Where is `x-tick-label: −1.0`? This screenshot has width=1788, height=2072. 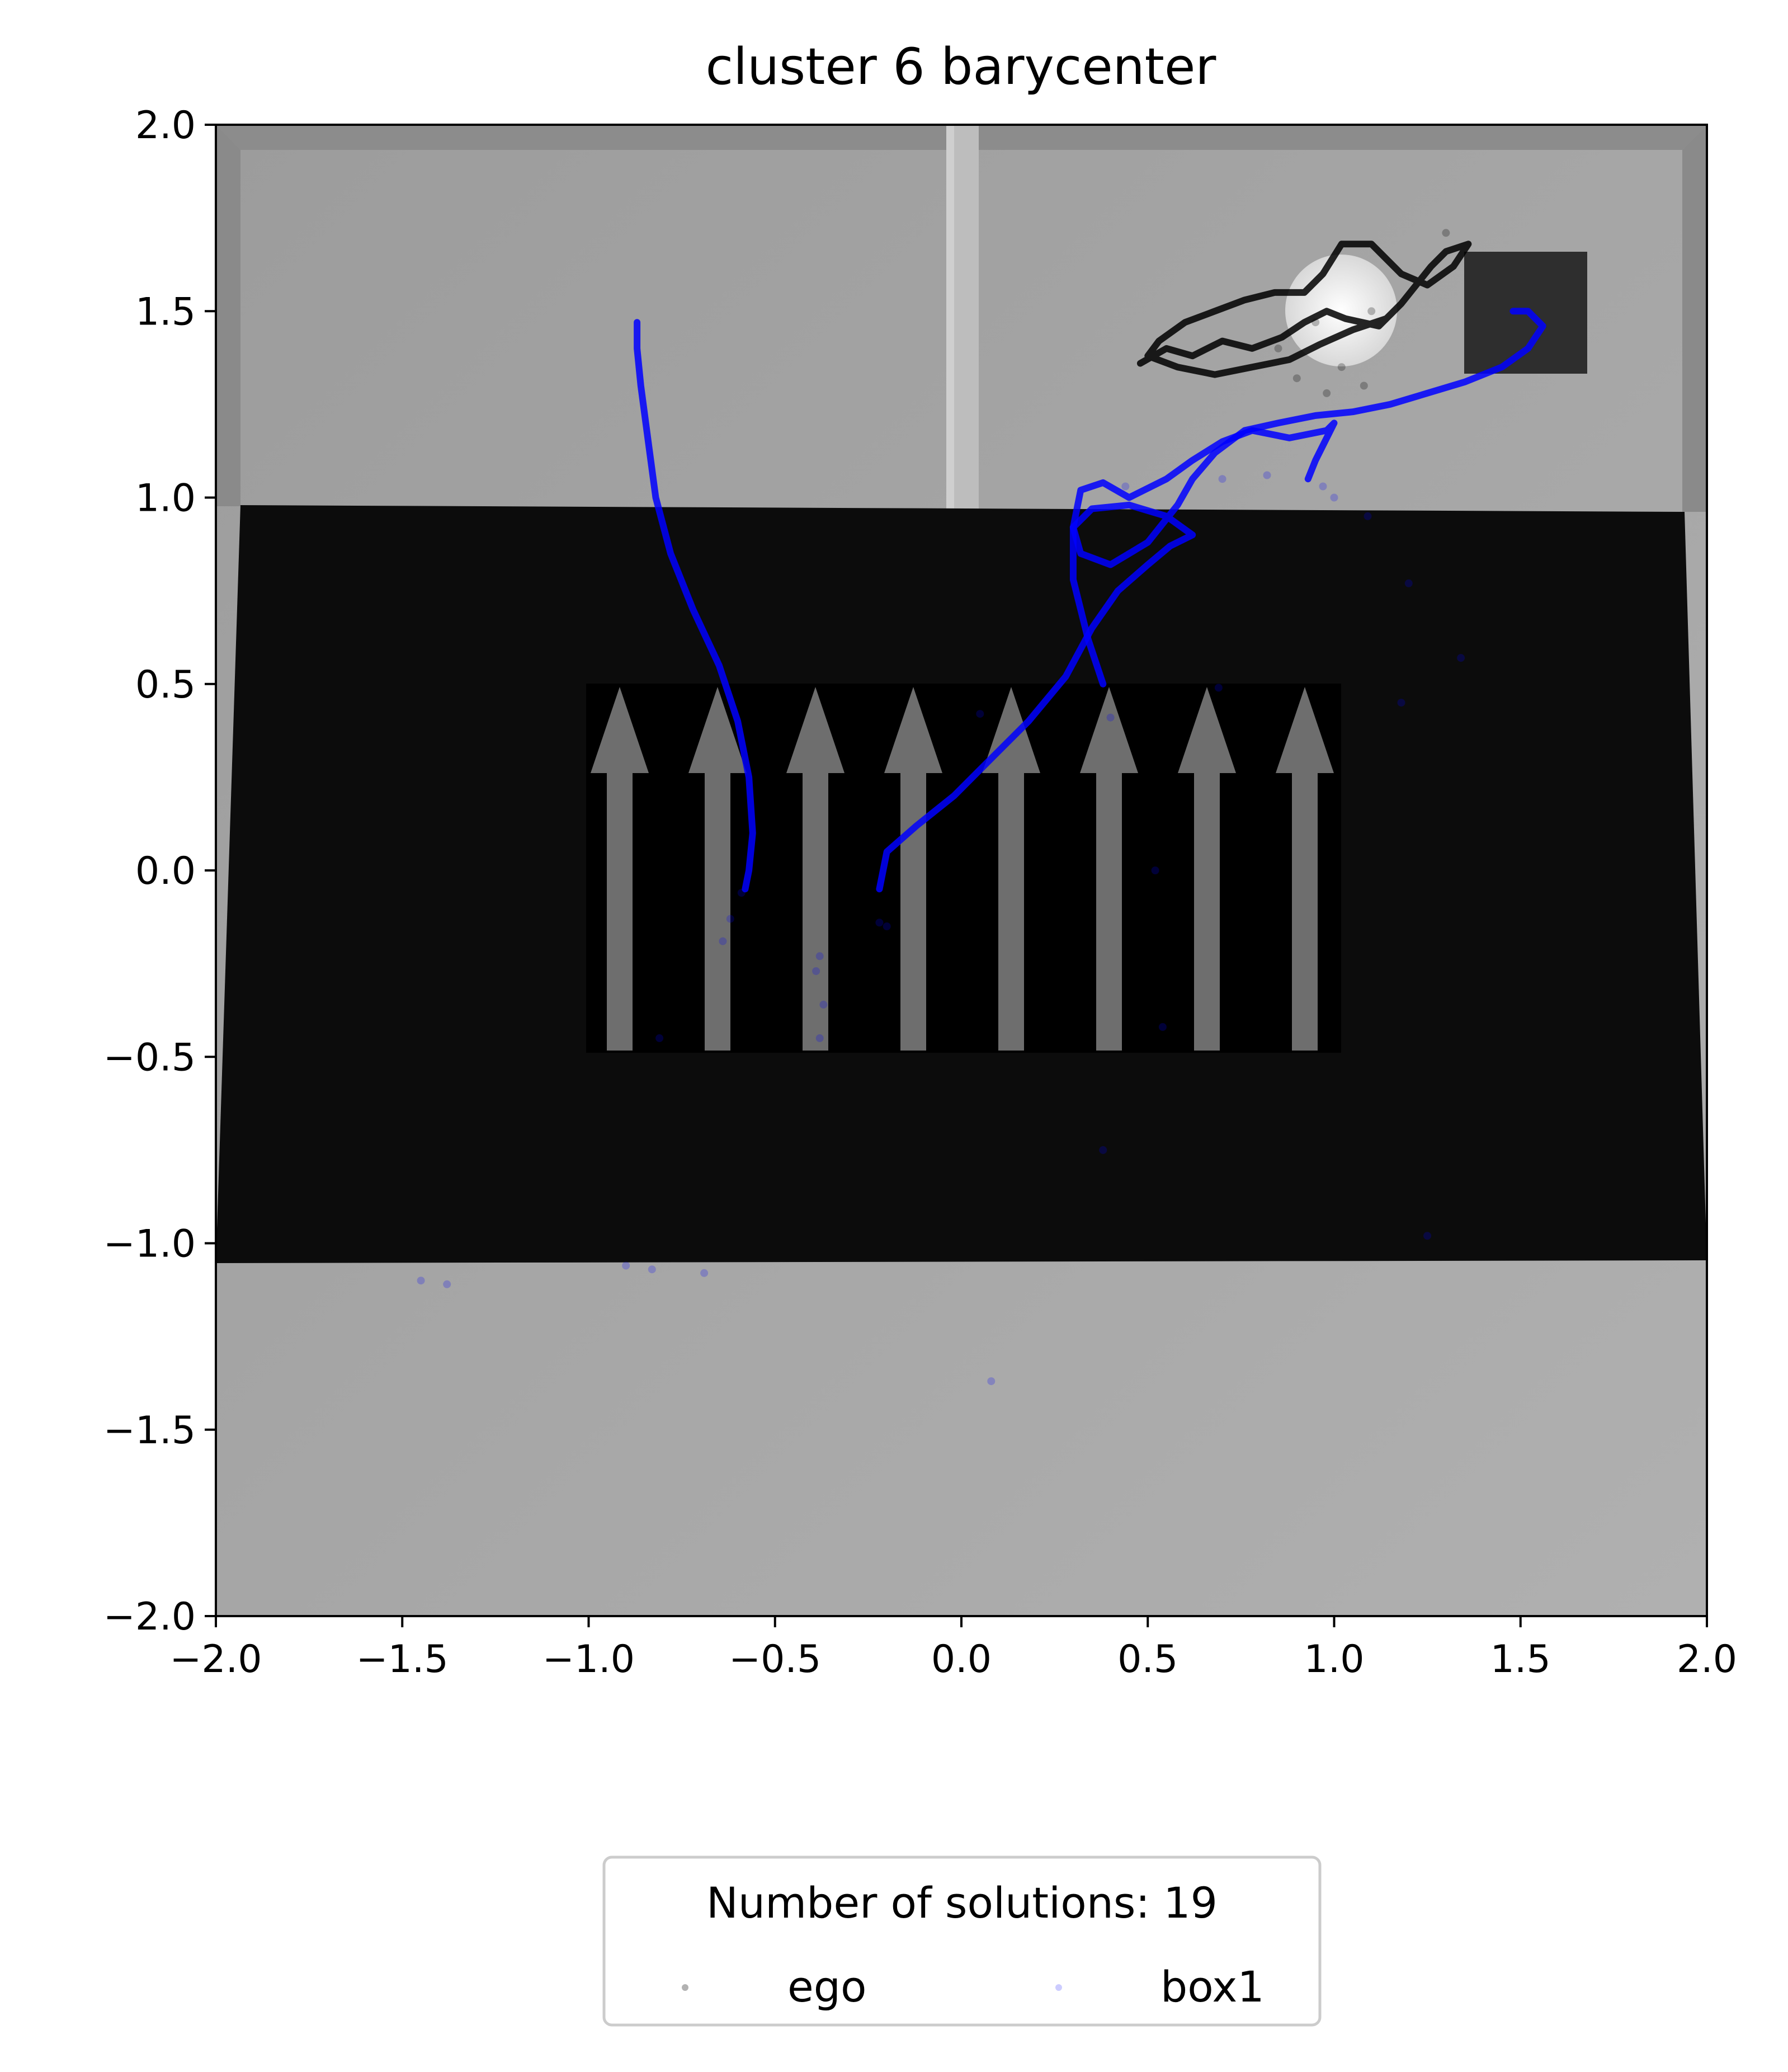
x-tick-label: −1.0 is located at coordinates (588, 1659).